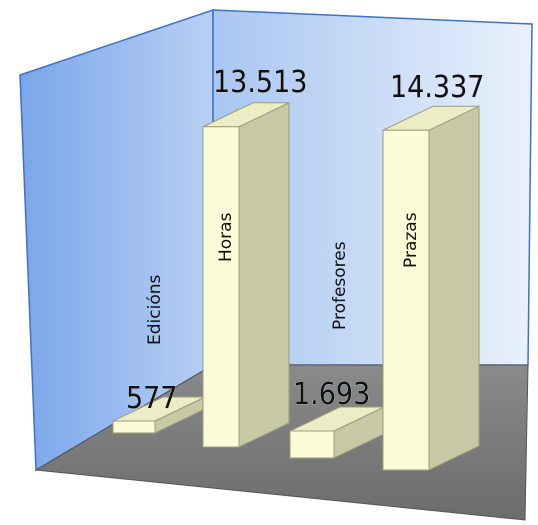  What do you see at coordinates (437, 87) in the screenshot?
I see `value-label: 14.337` at bounding box center [437, 87].